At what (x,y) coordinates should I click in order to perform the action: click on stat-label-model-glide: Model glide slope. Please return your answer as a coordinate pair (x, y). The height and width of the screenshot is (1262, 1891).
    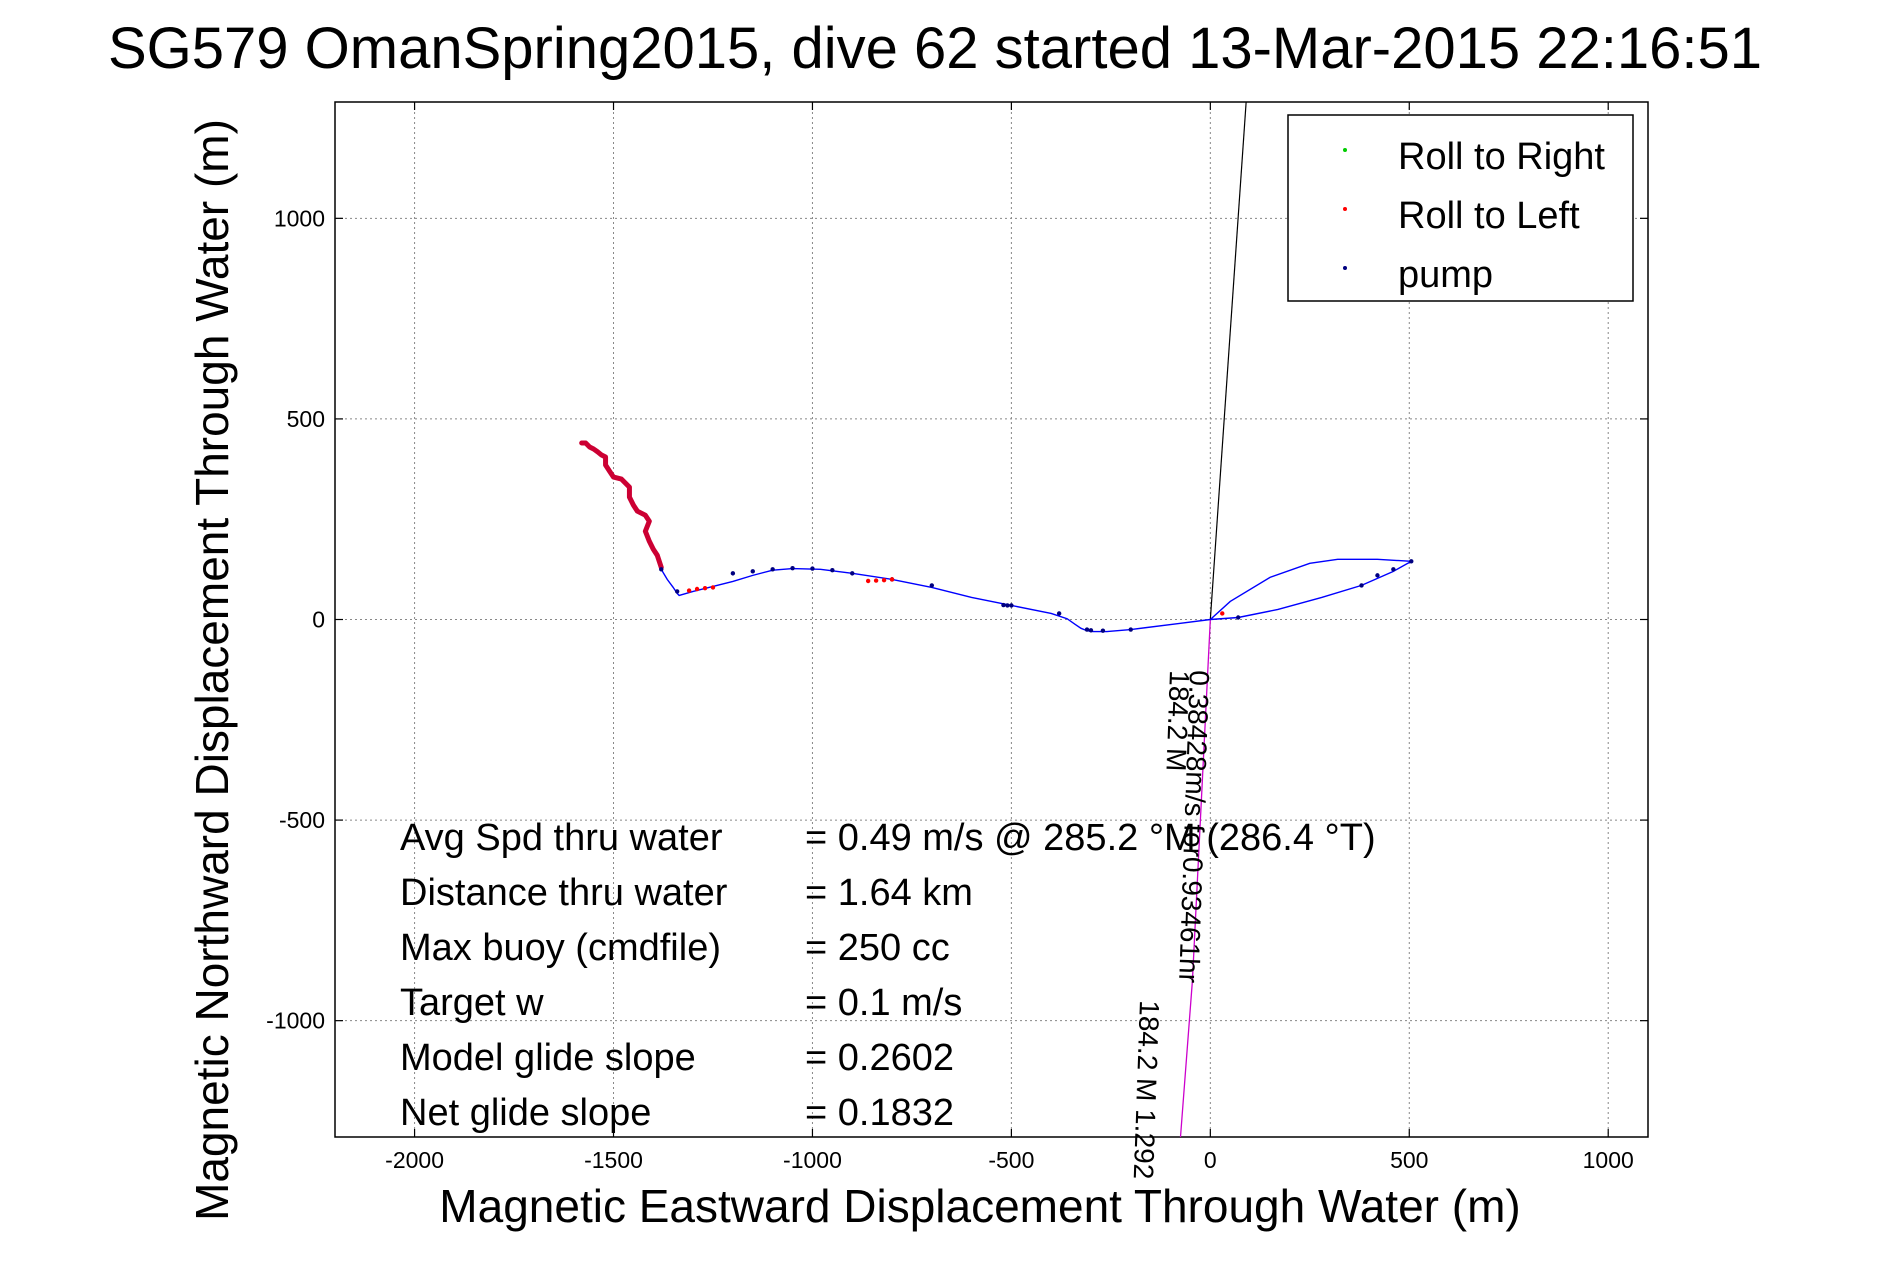
    Looking at the image, I should click on (548, 1058).